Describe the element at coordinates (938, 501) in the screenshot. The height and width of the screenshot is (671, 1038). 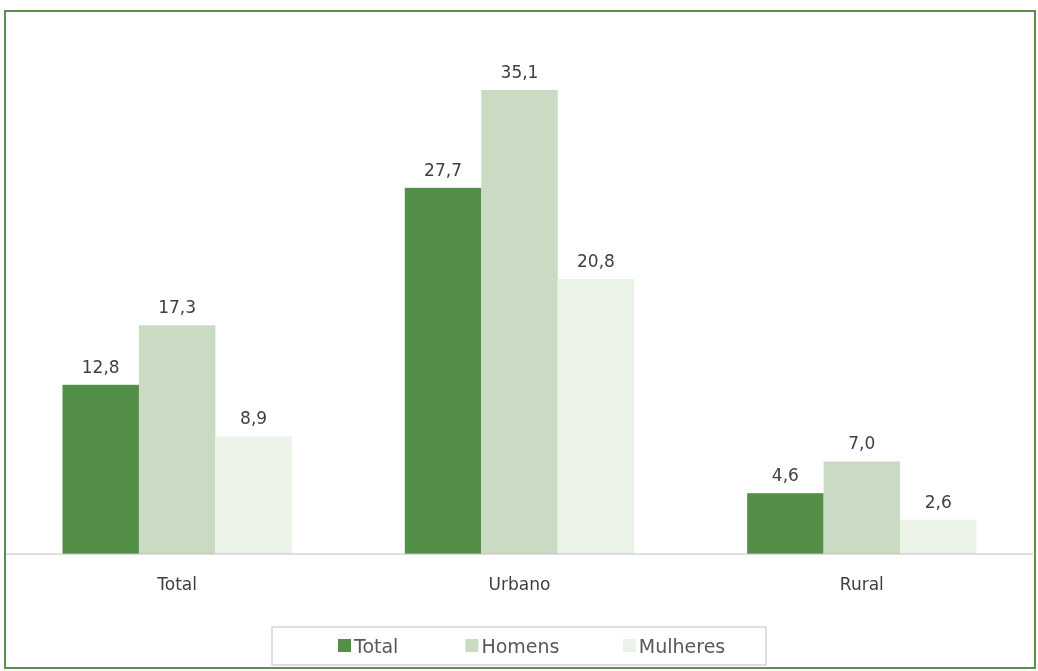
I see `data-label: 2,6` at that location.